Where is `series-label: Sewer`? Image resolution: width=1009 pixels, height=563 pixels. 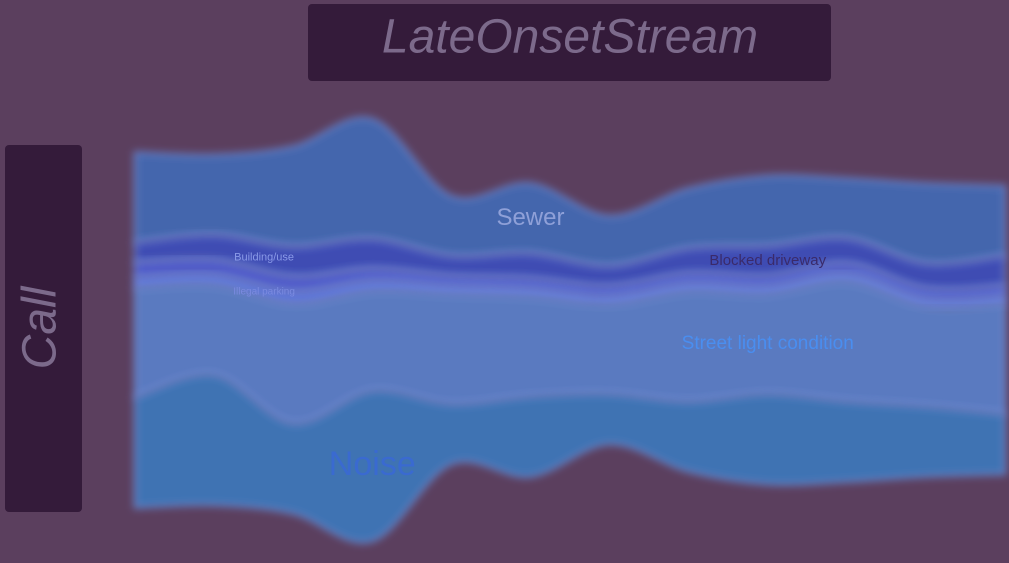 series-label: Sewer is located at coordinates (530, 217).